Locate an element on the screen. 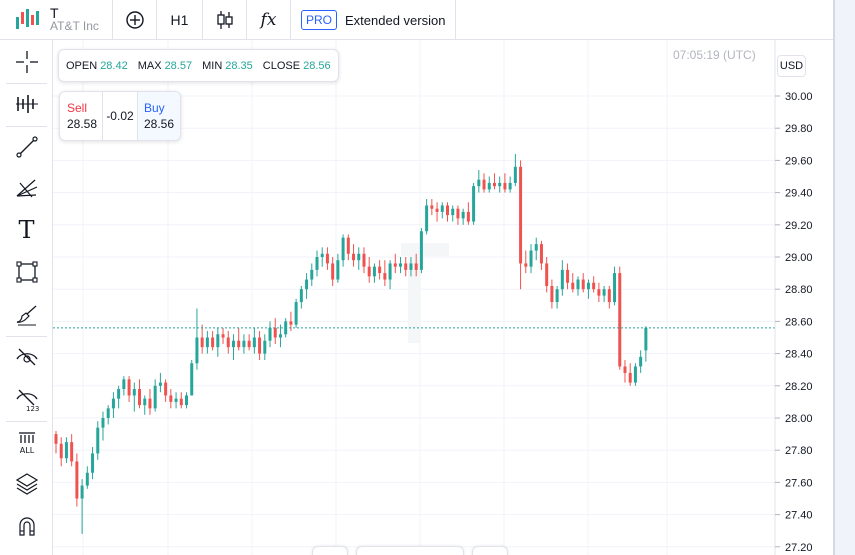 Image resolution: width=855 pixels, height=555 pixels. rectangle-tool is located at coordinates (26, 272).